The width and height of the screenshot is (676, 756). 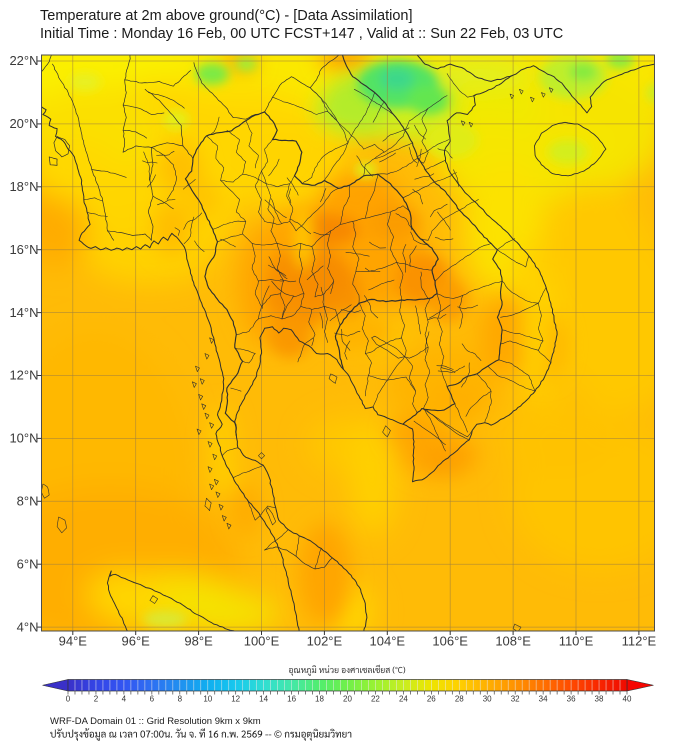 I want to click on svg-text: 12°N, so click(x=23, y=375).